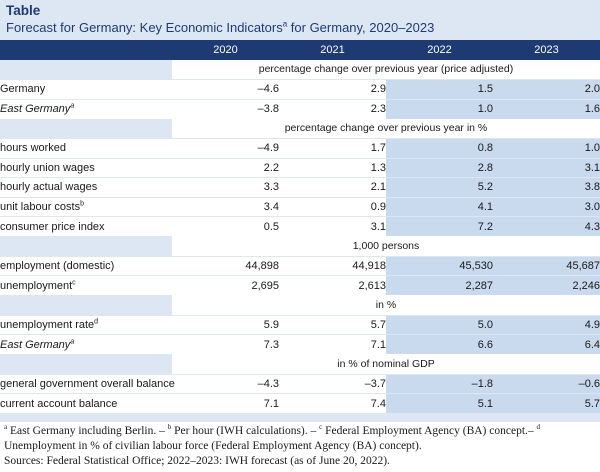 This screenshot has height=472, width=600. What do you see at coordinates (439, 89) in the screenshot?
I see `cell-value: 1.5` at bounding box center [439, 89].